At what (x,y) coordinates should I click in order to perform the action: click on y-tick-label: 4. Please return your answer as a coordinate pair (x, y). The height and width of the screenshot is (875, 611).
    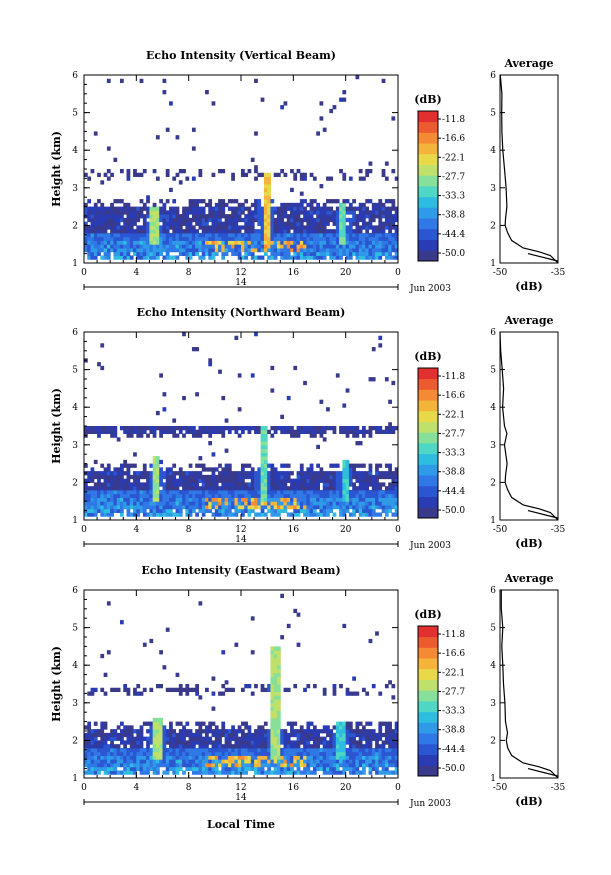
    Looking at the image, I should click on (75, 151).